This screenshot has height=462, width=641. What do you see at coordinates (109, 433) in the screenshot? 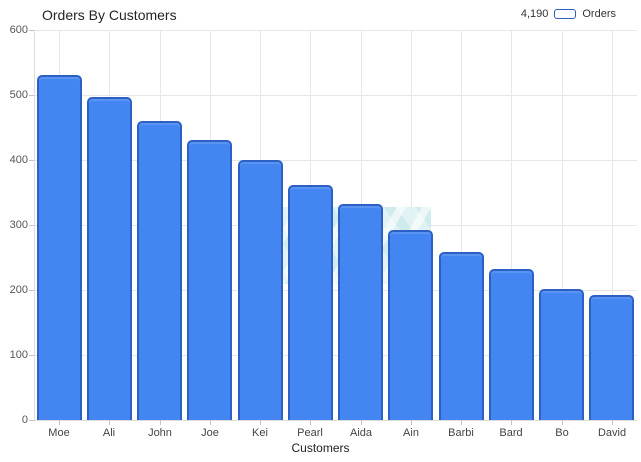
I see `x-tick-label: Ali` at bounding box center [109, 433].